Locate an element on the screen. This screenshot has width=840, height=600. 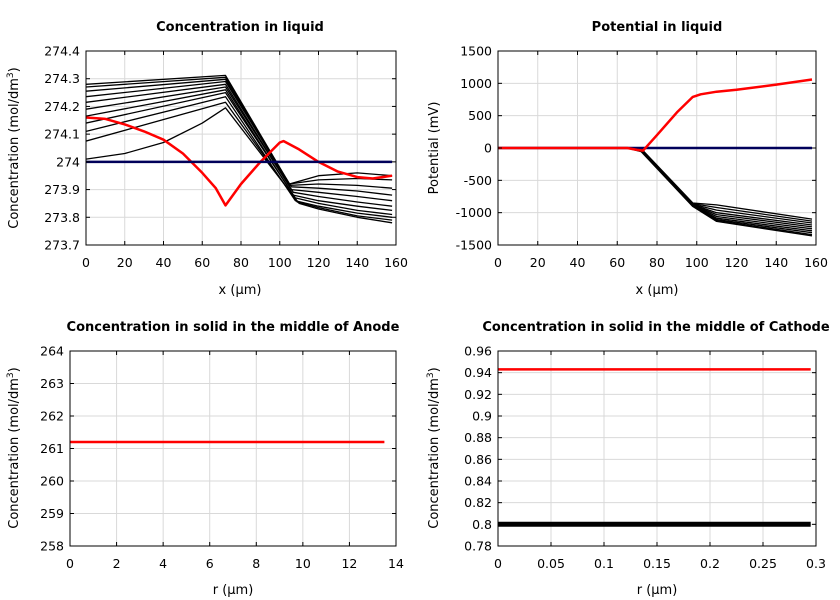
y-tick-label: 1000 is located at coordinates (476, 83).